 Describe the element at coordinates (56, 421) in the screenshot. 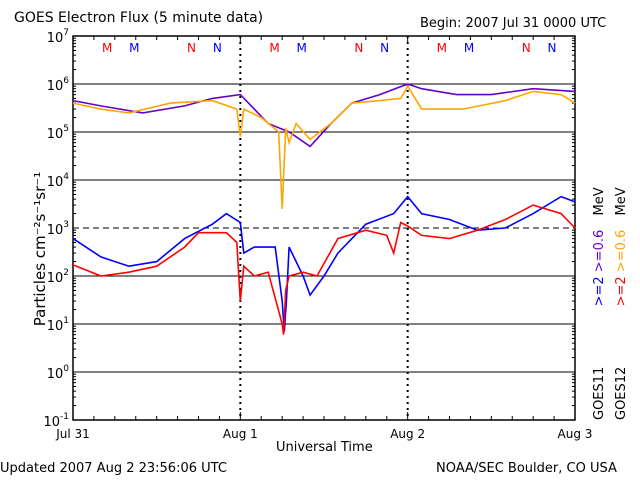

I see `y-tick-label: 10⁻¹` at that location.